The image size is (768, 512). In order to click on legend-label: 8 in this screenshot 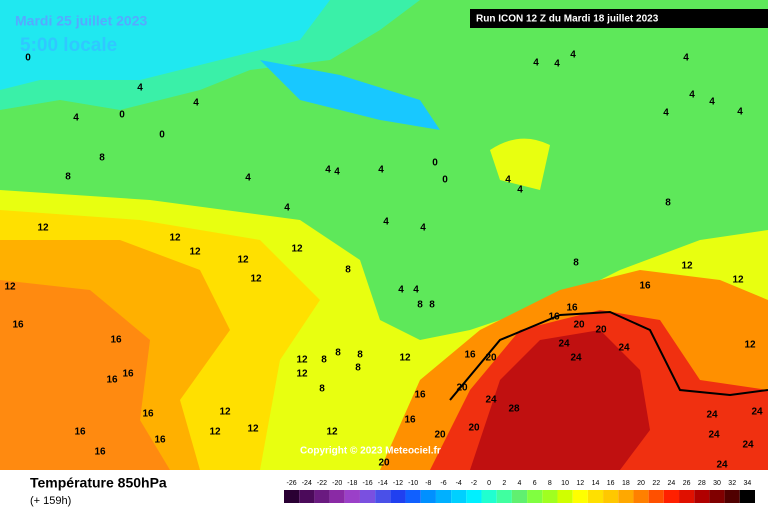, I will do `click(550, 483)`.